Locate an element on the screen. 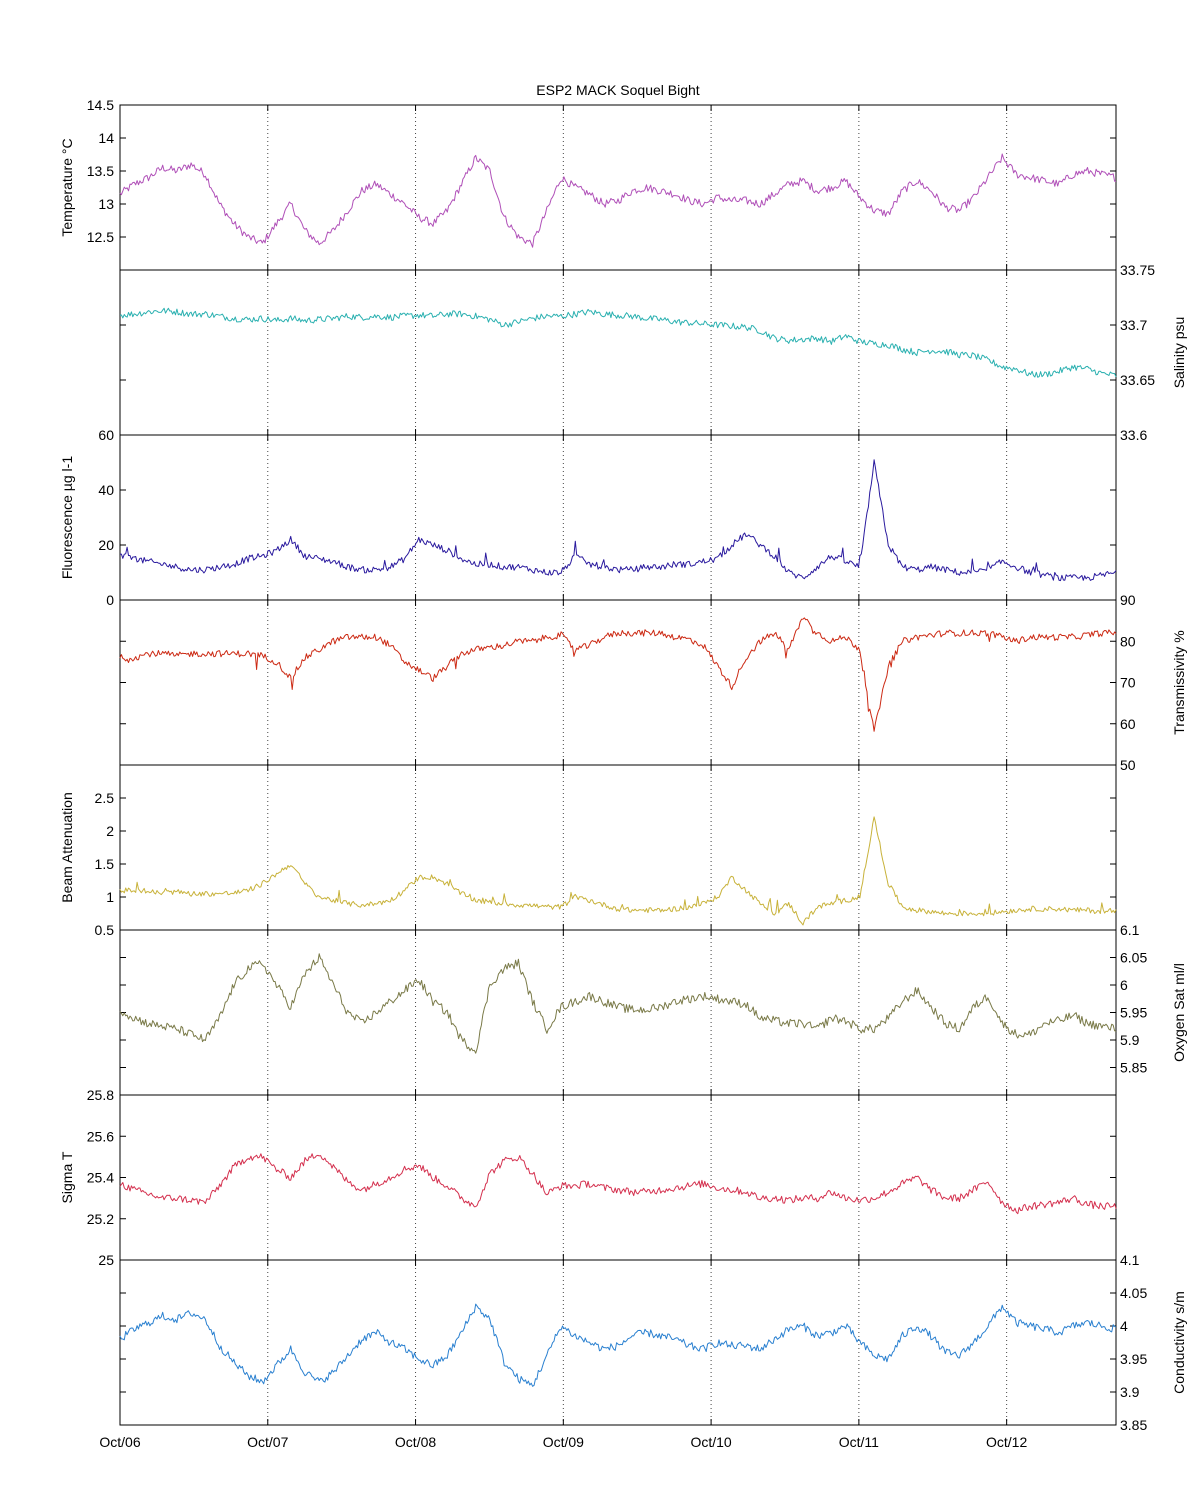 This screenshot has height=1501, width=1200. y-tick-label: 33.7 is located at coordinates (1133, 325).